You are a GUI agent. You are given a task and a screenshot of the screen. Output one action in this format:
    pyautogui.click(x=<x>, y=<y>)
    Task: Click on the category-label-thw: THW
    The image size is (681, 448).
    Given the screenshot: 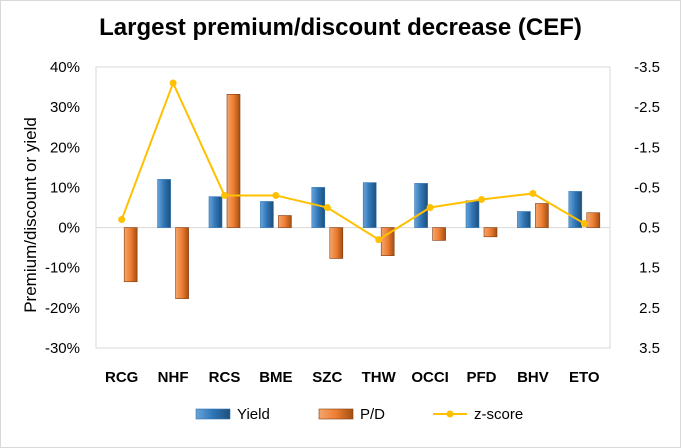 What is the action you would take?
    pyautogui.click(x=379, y=377)
    